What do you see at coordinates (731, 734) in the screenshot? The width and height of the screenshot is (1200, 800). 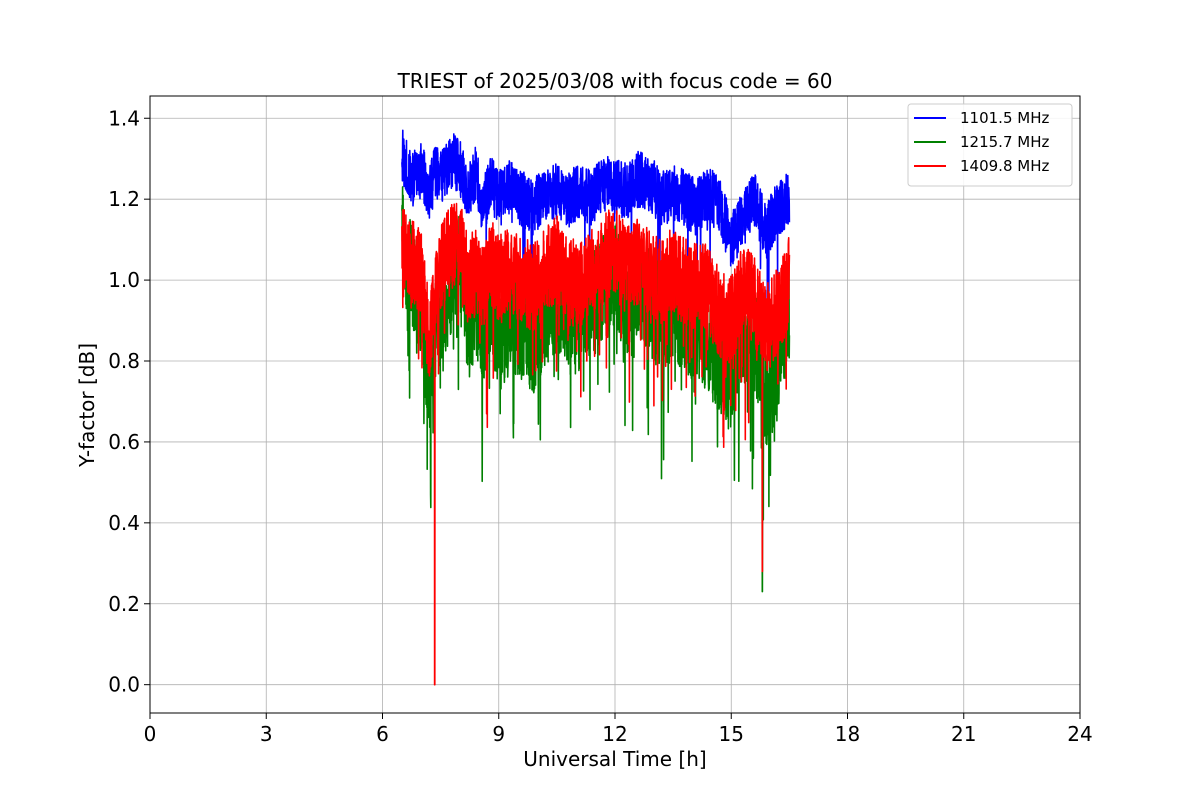 I see `x-tick-label: 15` at bounding box center [731, 734].